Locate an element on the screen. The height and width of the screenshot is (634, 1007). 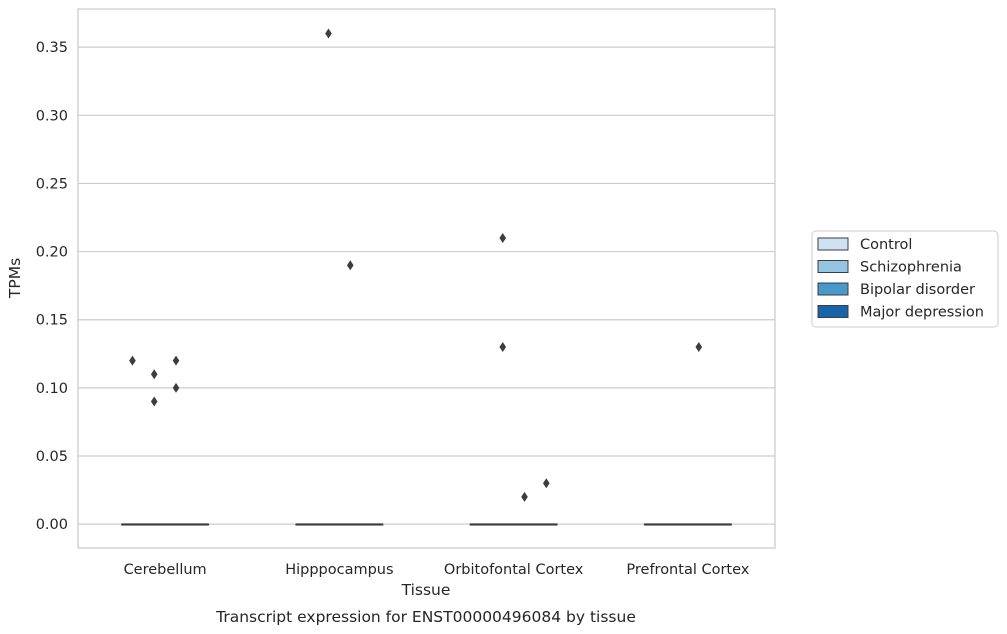
y-tick-label: 0.20 is located at coordinates (52, 253).